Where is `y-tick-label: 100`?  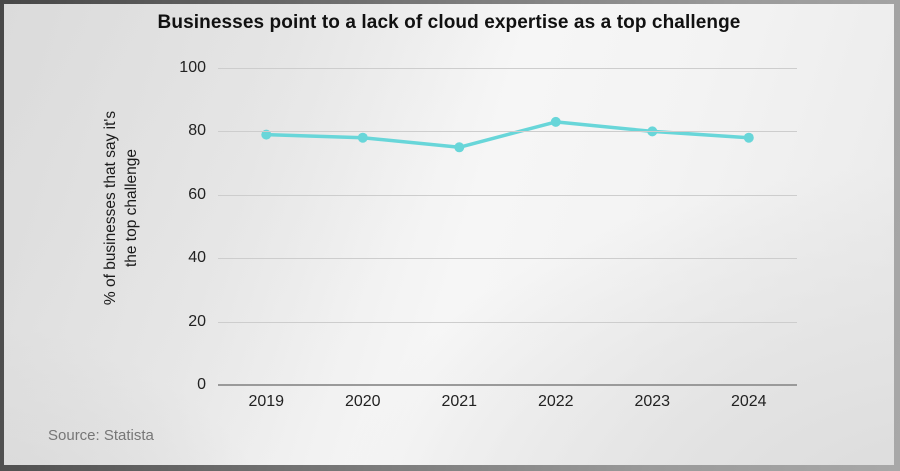 y-tick-label: 100 is located at coordinates (192, 67).